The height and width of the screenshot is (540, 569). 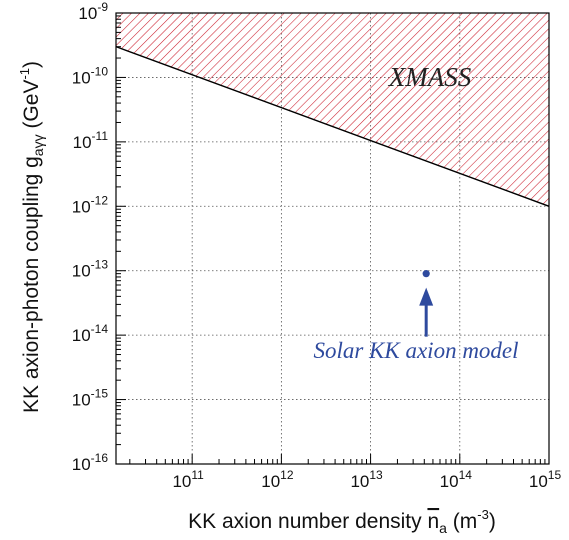 What do you see at coordinates (91, 140) in the screenshot?
I see `y-tick-label: 10-11` at bounding box center [91, 140].